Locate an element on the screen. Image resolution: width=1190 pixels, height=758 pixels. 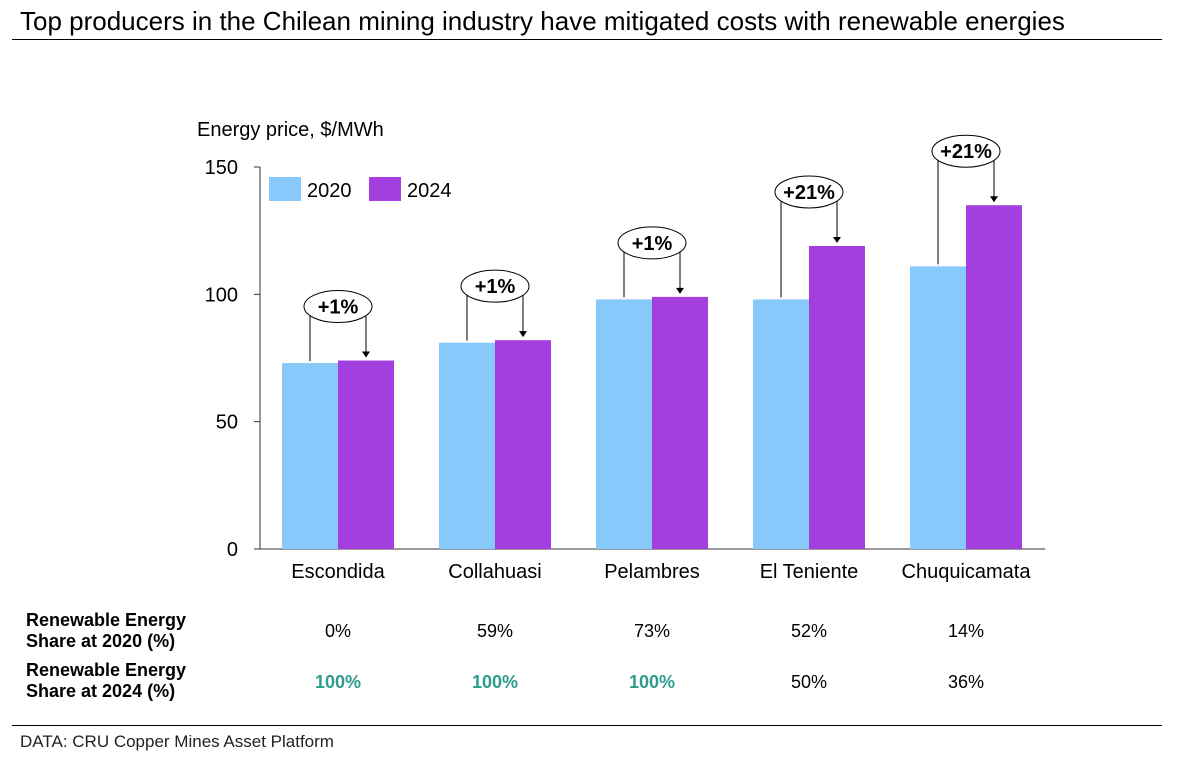
title-rule is located at coordinates (587, 39).